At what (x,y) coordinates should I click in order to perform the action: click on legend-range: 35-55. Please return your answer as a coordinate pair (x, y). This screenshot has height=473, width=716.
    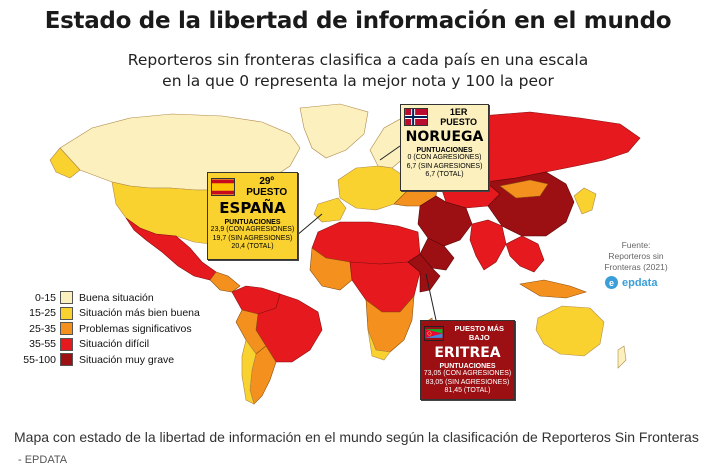
    Looking at the image, I should click on (42, 344).